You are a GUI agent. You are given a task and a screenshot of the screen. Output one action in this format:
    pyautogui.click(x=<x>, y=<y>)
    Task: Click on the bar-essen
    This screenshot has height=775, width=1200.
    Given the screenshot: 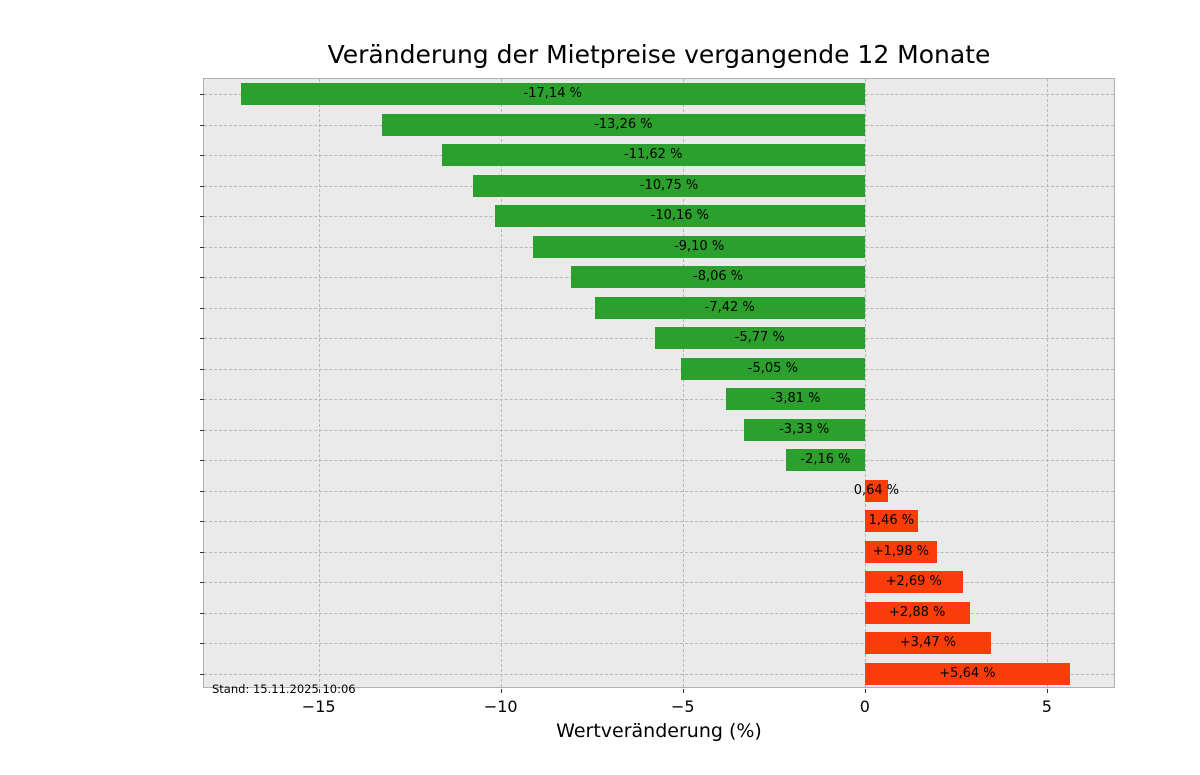 What is the action you would take?
    pyautogui.click(x=917, y=612)
    